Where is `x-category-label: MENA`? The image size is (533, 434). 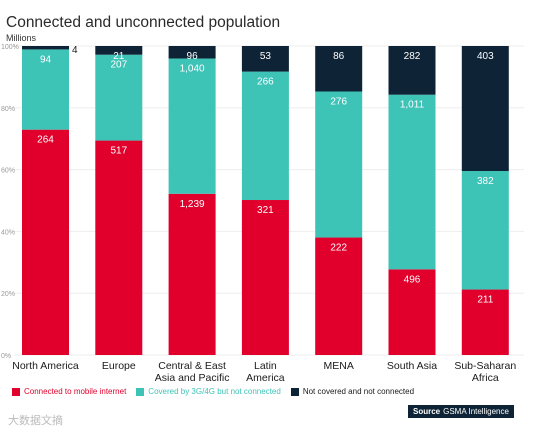
x-category-label: MENA is located at coordinates (339, 366).